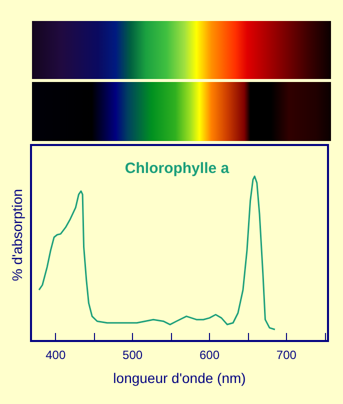  I want to click on x-tick-label: 400, so click(56, 355).